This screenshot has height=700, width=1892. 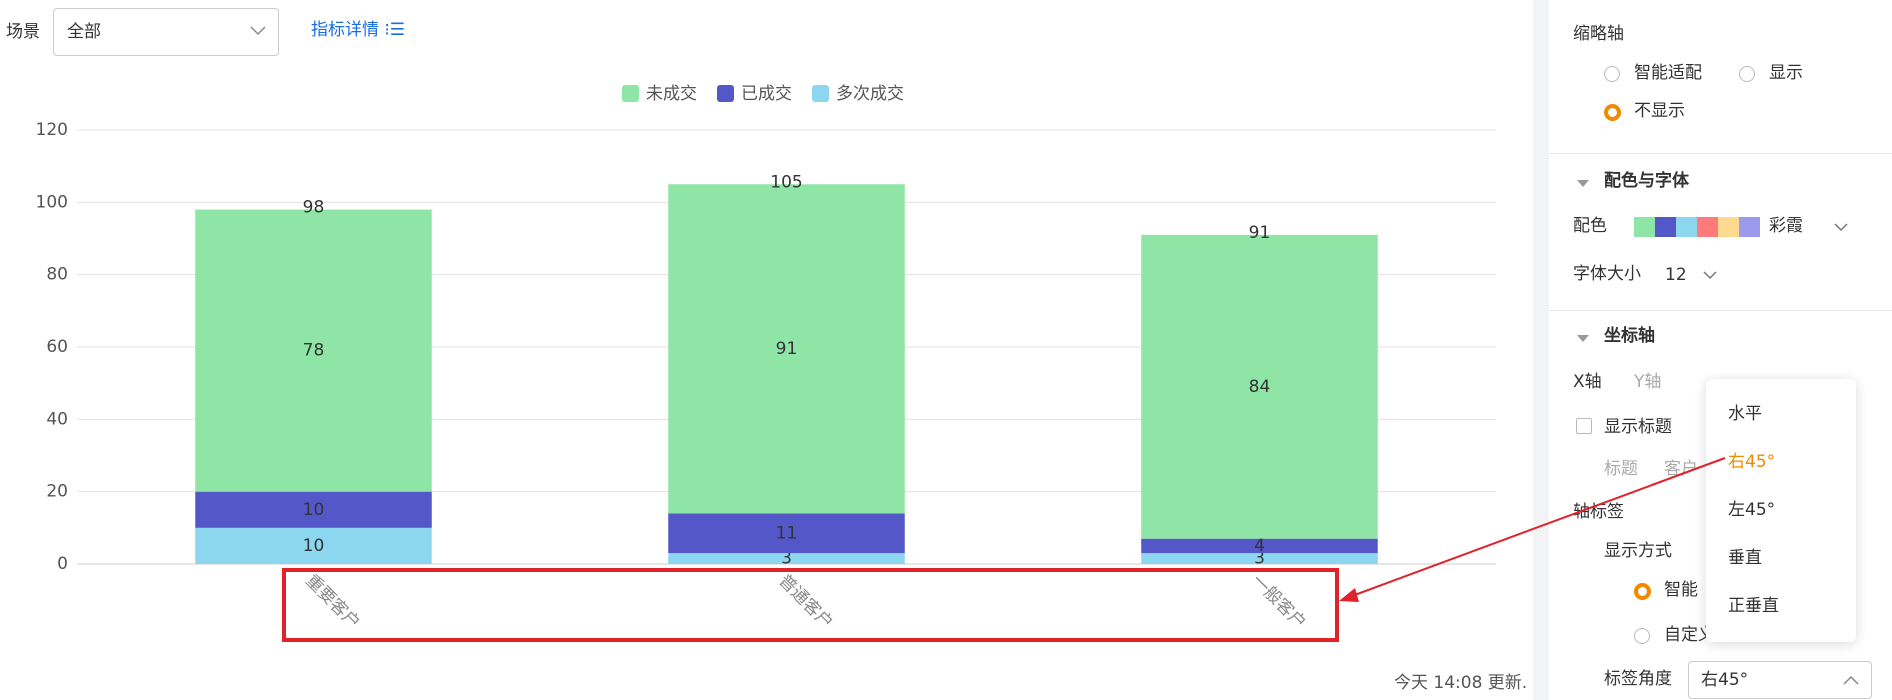 I want to click on font-size: 12, so click(x=1676, y=275).